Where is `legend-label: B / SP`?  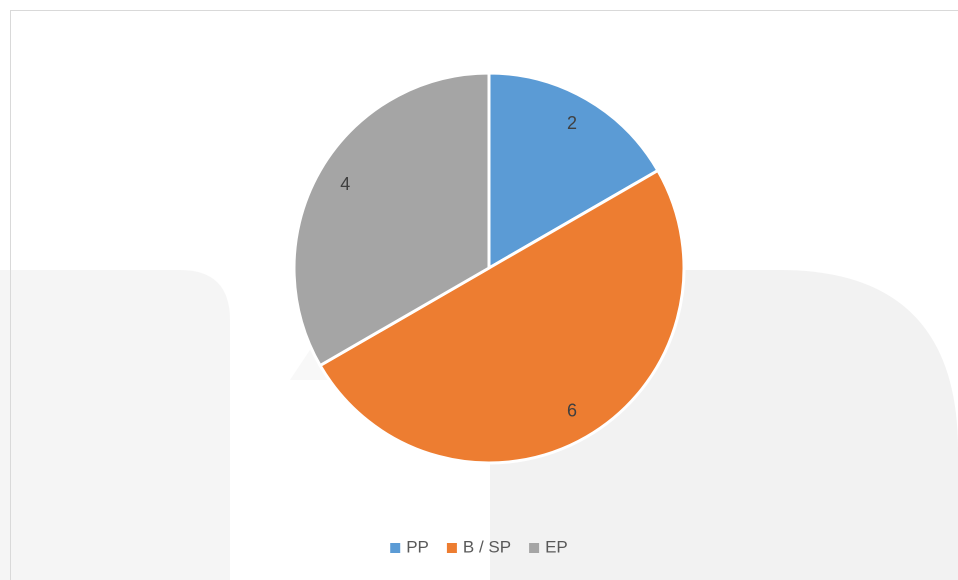 legend-label: B / SP is located at coordinates (487, 546).